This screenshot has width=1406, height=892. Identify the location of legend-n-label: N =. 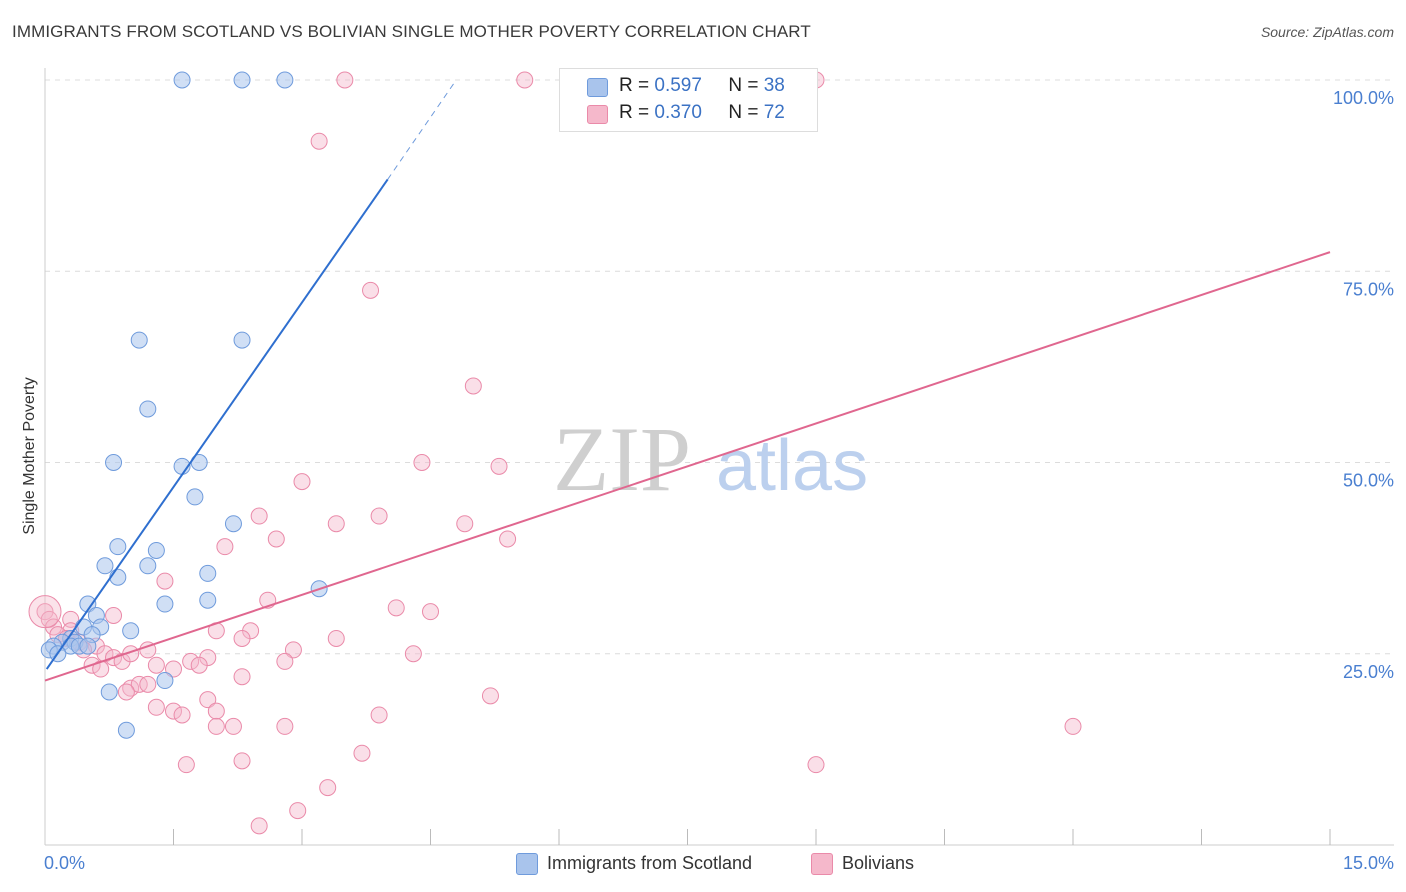
(743, 85).